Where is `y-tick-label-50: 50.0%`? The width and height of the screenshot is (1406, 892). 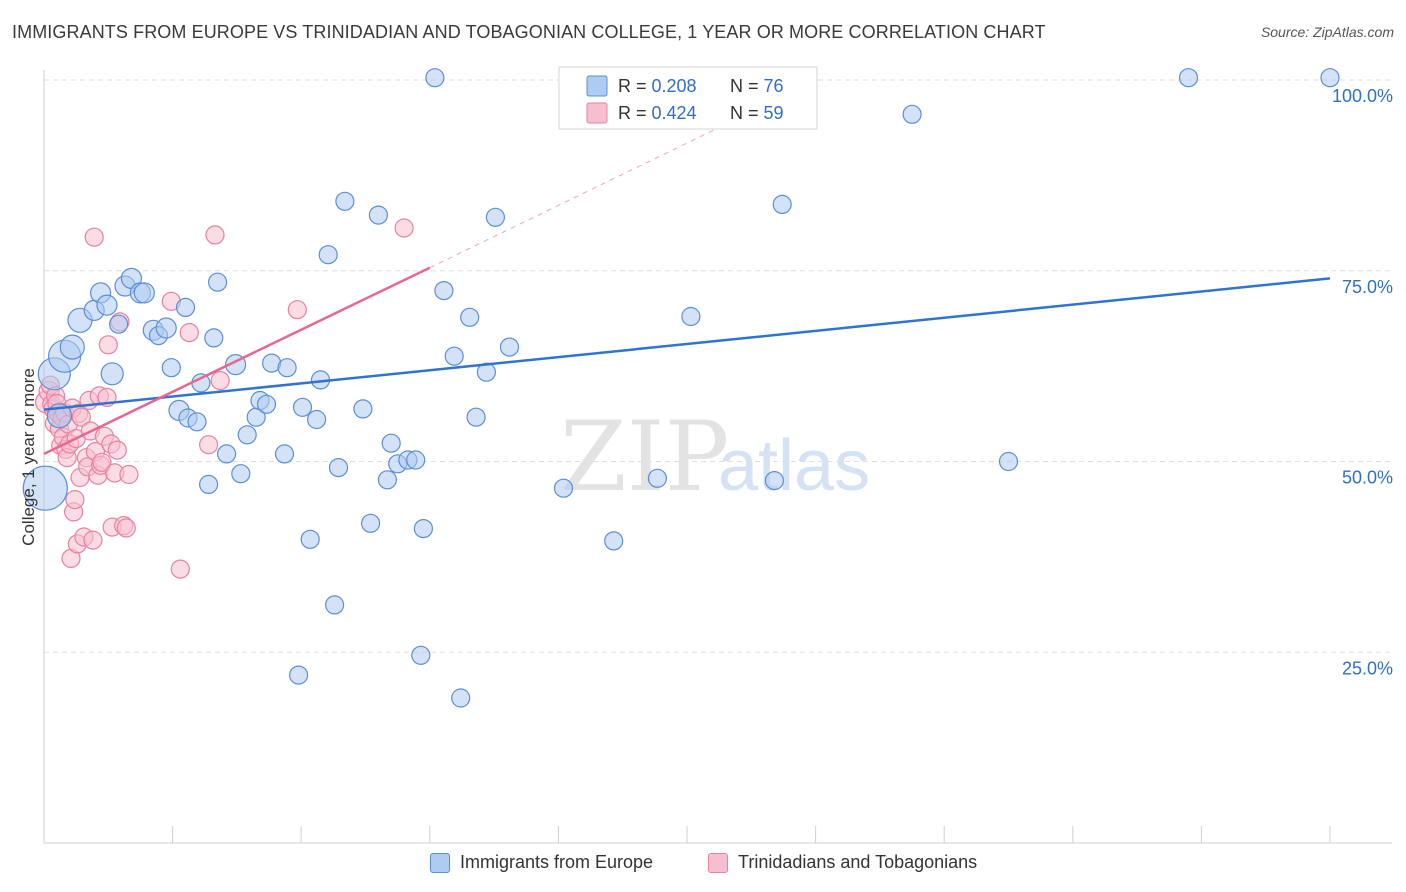
y-tick-label-50: 50.0% is located at coordinates (1367, 478).